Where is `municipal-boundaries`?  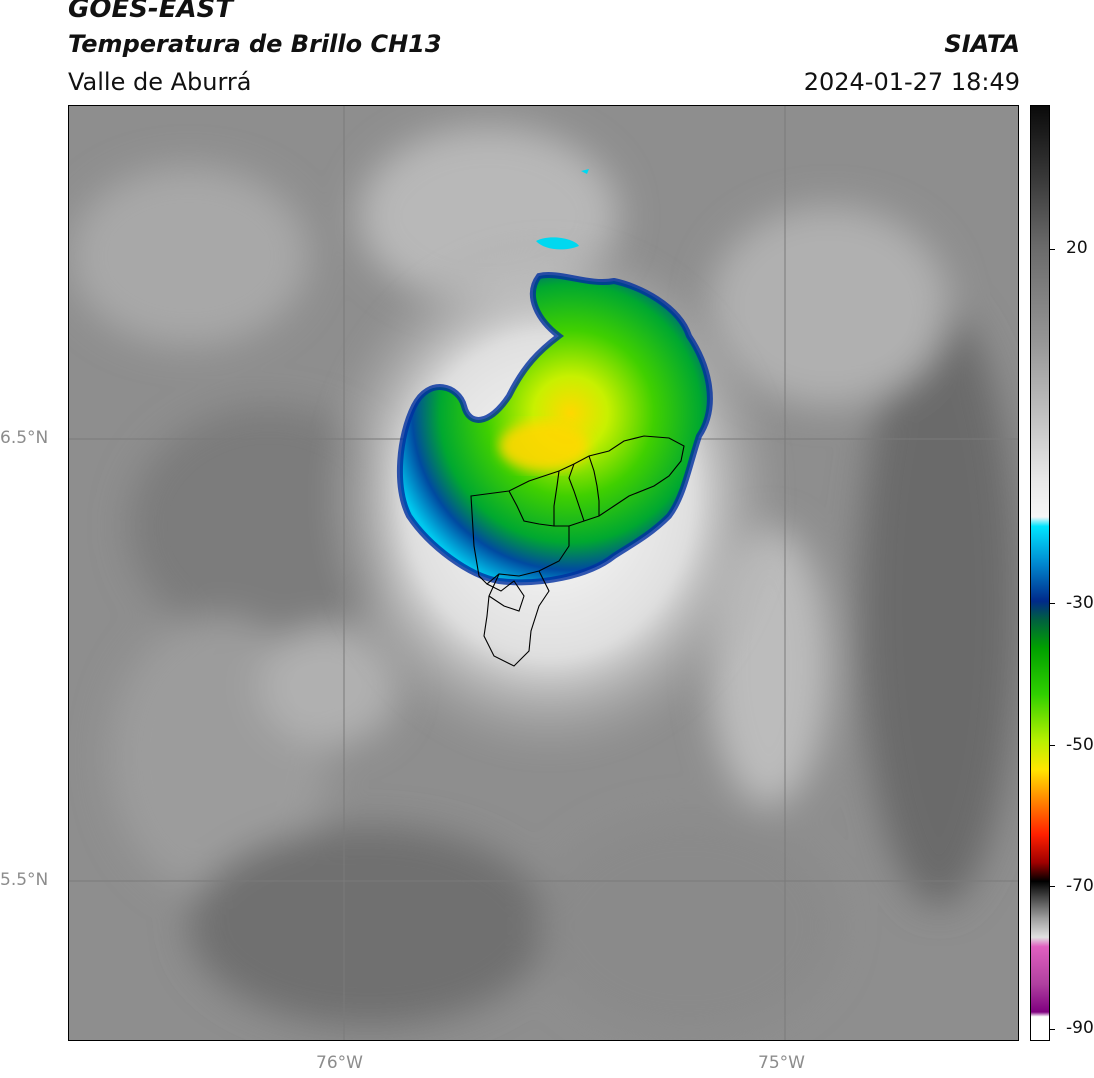 municipal-boundaries is located at coordinates (577, 551).